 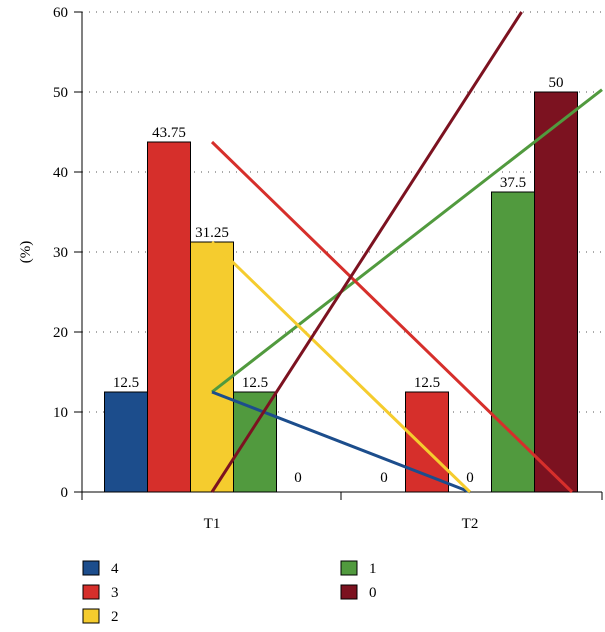 I want to click on legend-label: 0, so click(x=373, y=593).